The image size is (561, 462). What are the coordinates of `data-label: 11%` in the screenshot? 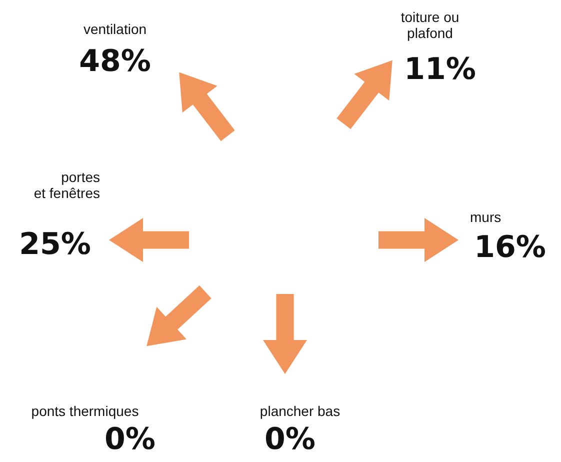 It's located at (440, 69).